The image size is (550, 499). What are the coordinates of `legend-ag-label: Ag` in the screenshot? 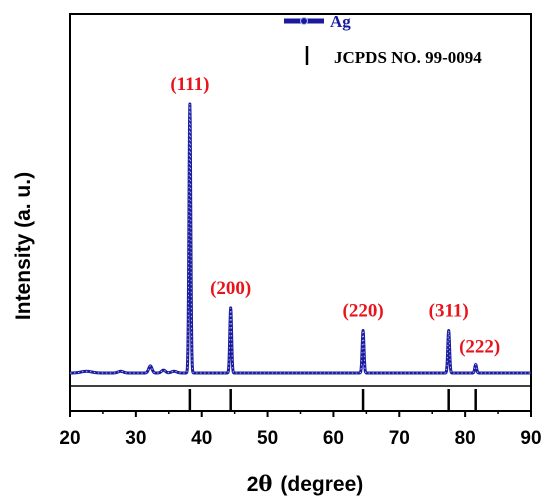 It's located at (340, 21).